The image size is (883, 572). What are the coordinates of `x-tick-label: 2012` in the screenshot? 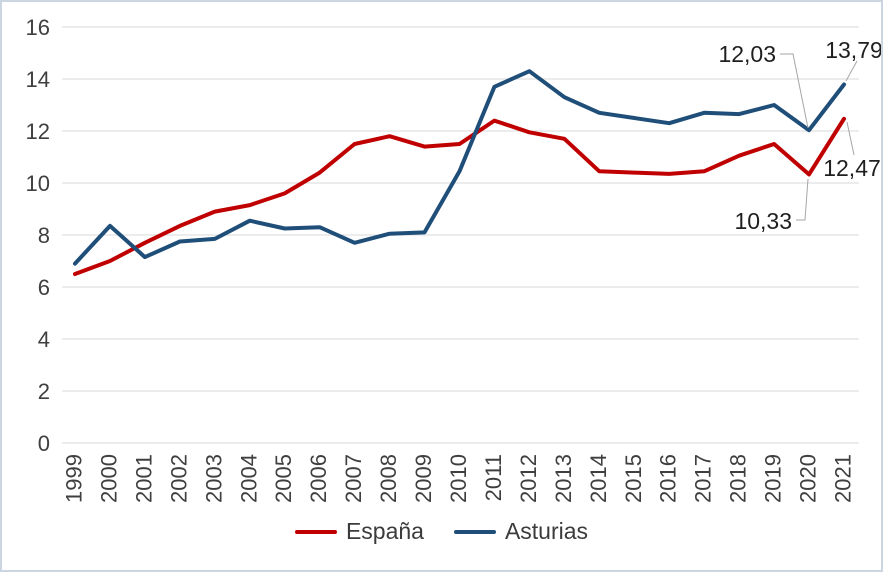 It's located at (528, 478).